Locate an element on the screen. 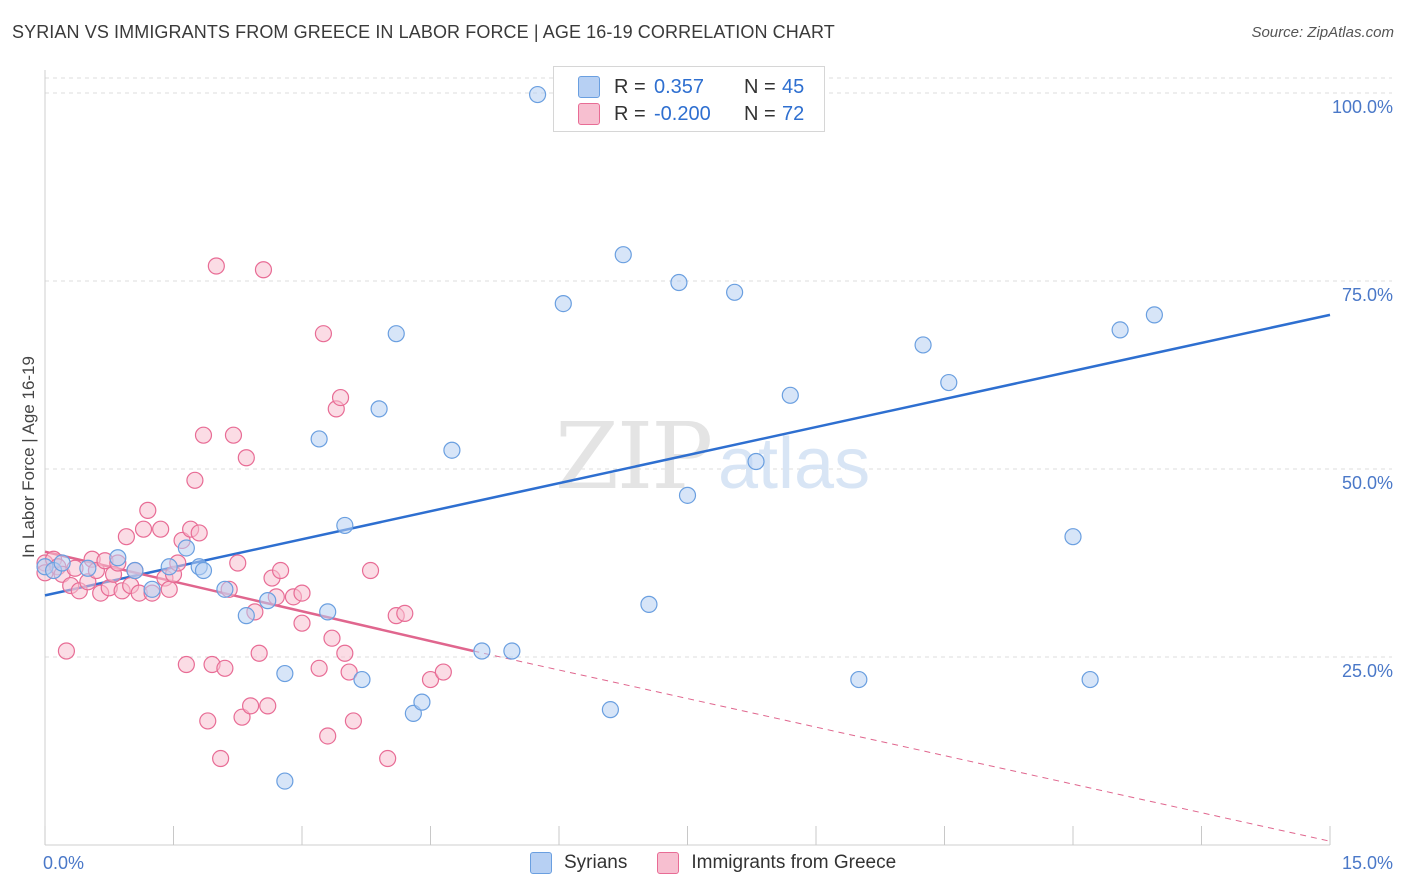 The width and height of the screenshot is (1406, 892). legend-r-value: 0.357 is located at coordinates (679, 86).